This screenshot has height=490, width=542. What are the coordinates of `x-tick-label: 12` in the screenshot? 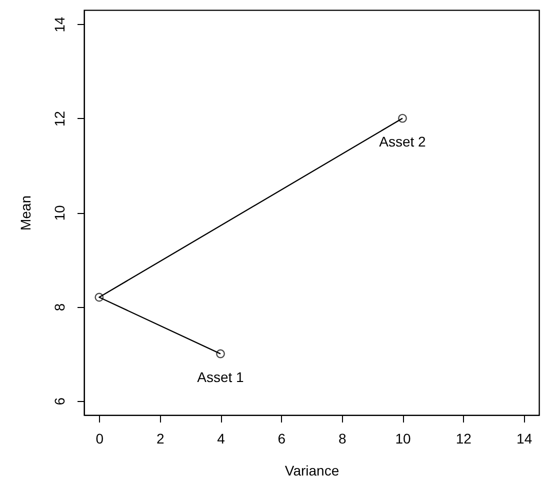 It's located at (464, 438).